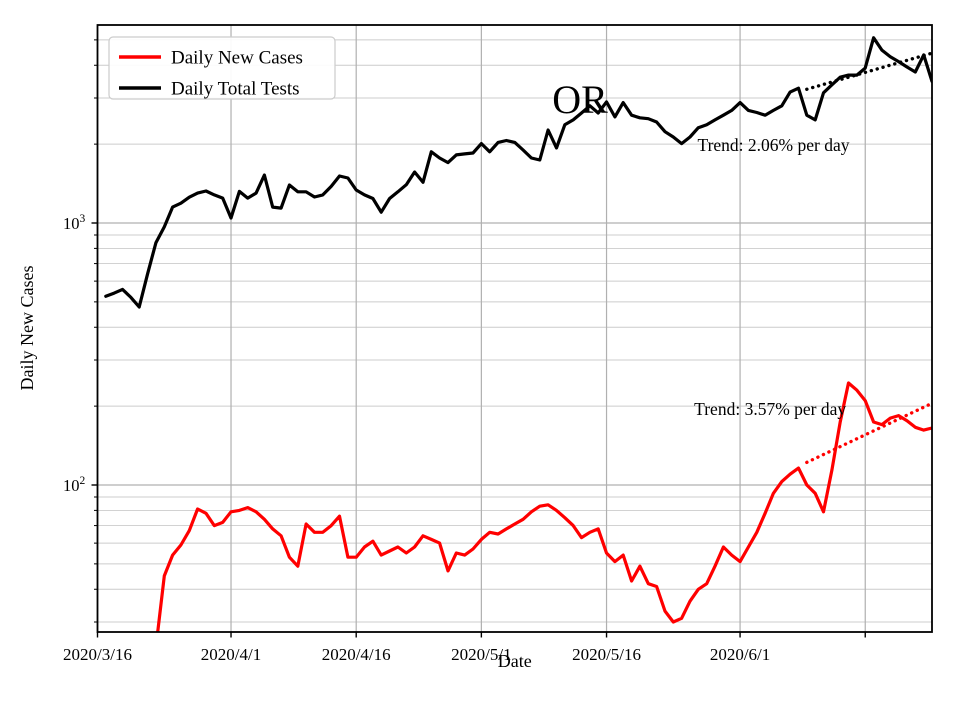 This screenshot has width=960, height=720. What do you see at coordinates (74, 223) in the screenshot?
I see `y-tick-label: 10³` at bounding box center [74, 223].